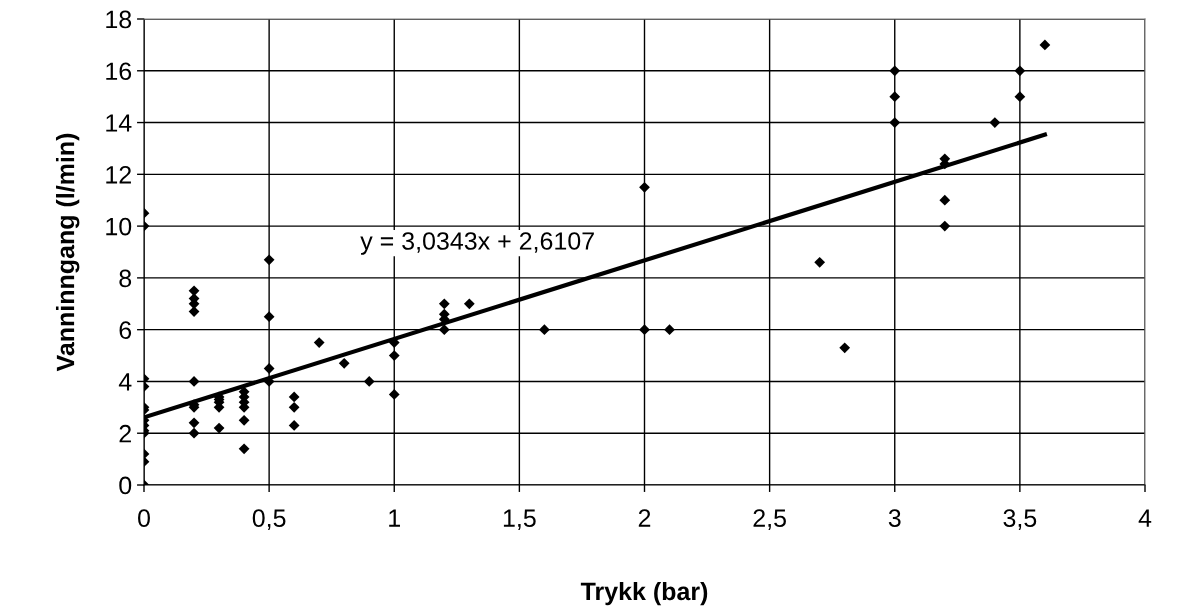  What do you see at coordinates (644, 518) in the screenshot?
I see `x-tick-label: 2` at bounding box center [644, 518].